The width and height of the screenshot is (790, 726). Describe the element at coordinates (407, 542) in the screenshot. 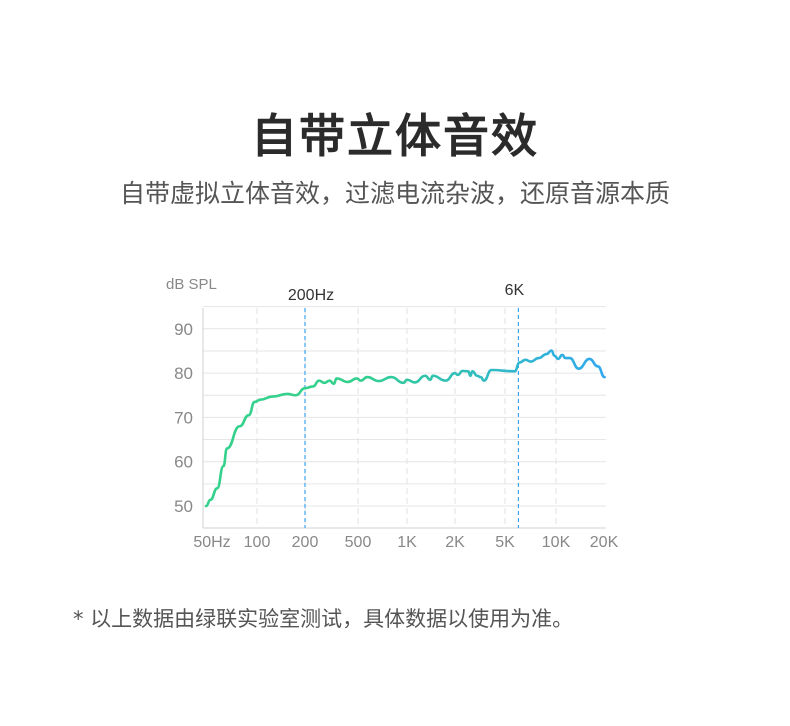

I see `x-tick-label: 1K` at that location.